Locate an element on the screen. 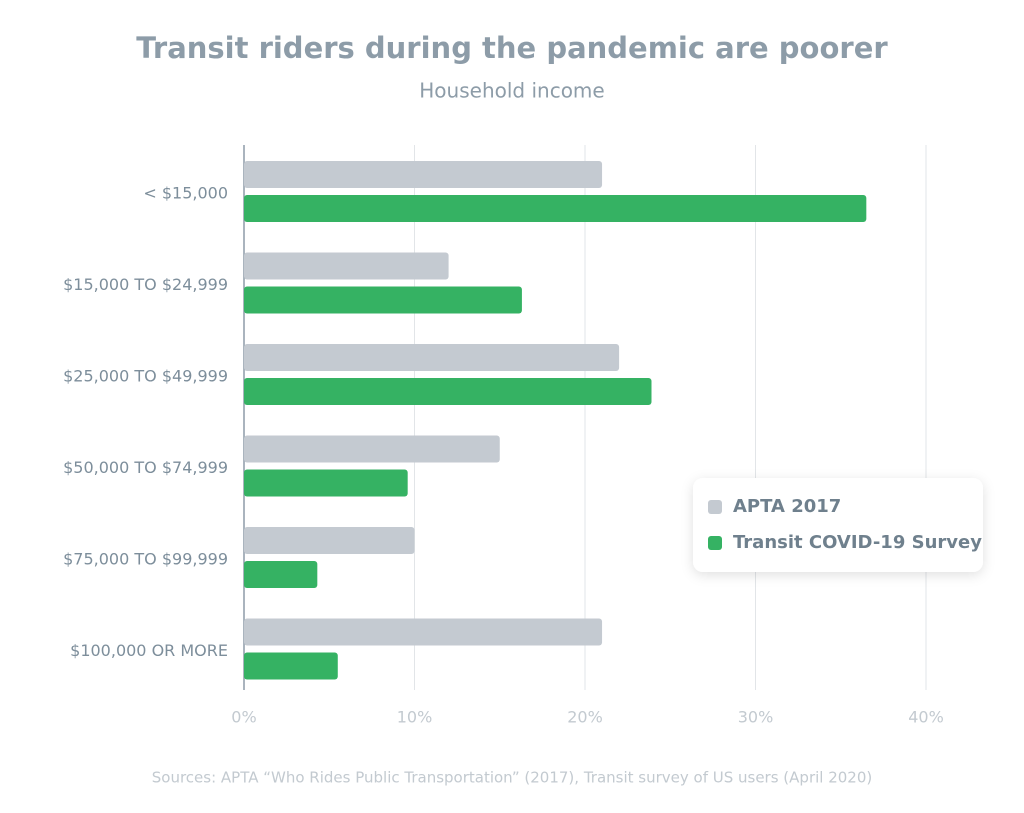 This screenshot has height=813, width=1024. legend-label: Transit COVID-19 Survey is located at coordinates (857, 542).